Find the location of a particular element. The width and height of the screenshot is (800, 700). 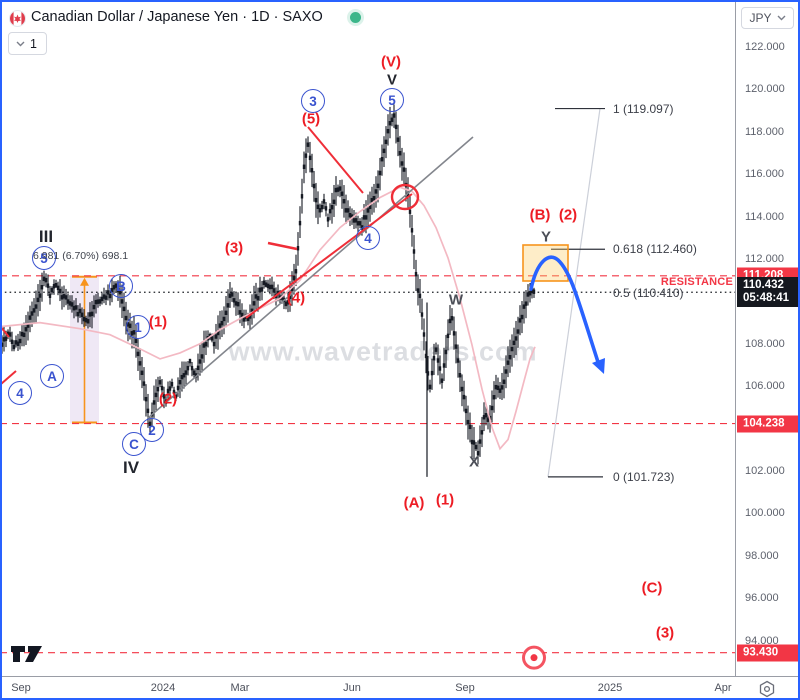

price-axis-border is located at coordinates (735, 338).